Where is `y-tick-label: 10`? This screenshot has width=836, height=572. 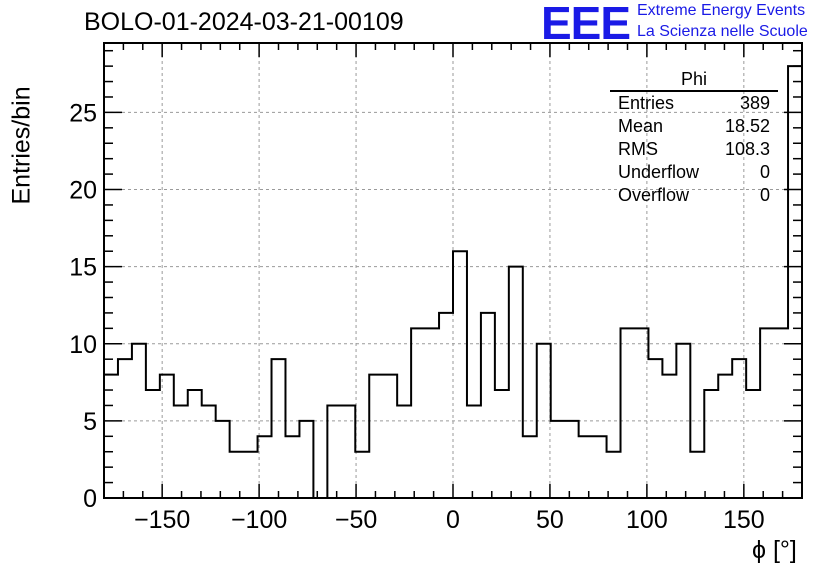
y-tick-label: 10 is located at coordinates (83, 345).